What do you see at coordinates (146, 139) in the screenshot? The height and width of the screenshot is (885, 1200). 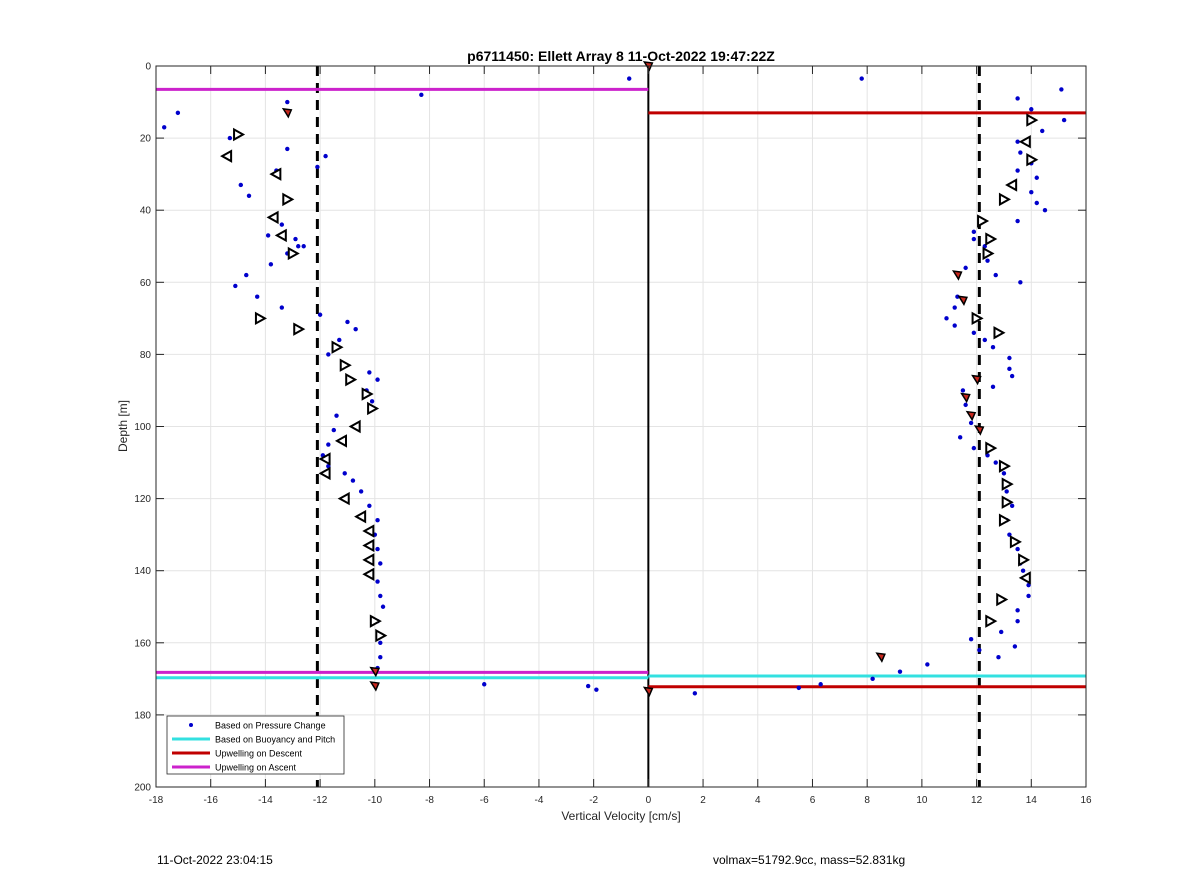 I see `y-tick-label: 20` at bounding box center [146, 139].